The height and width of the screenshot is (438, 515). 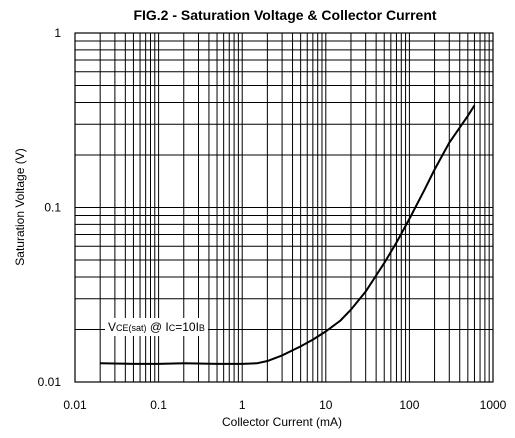 I want to click on x-tick-label: 10, so click(x=326, y=405).